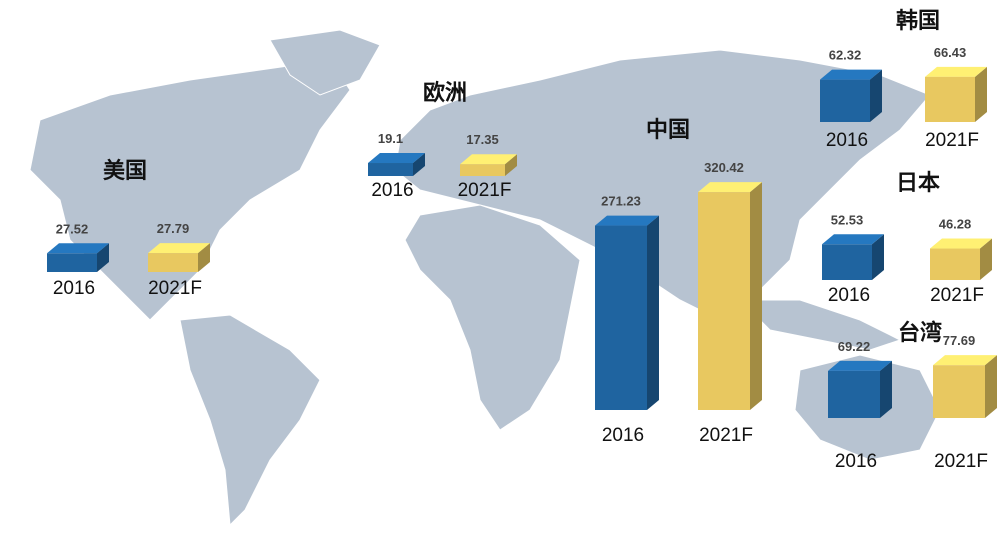 The height and width of the screenshot is (536, 997). Describe the element at coordinates (918, 183) in the screenshot. I see `region-title: 日本` at that location.